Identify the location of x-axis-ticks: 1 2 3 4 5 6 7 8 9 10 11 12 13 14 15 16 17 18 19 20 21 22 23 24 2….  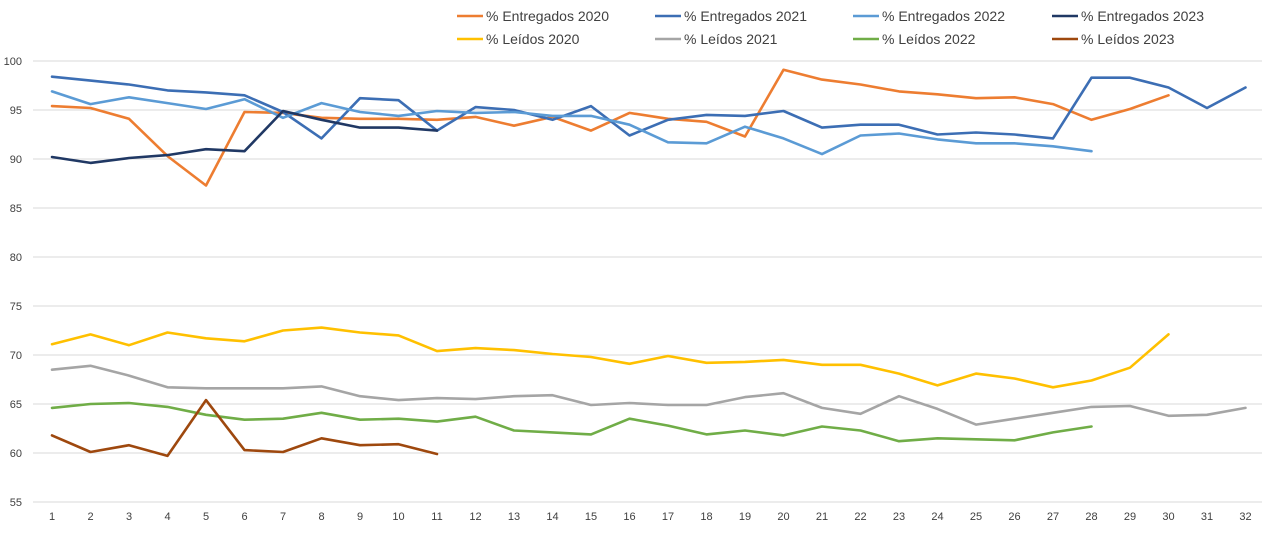
(650, 517).